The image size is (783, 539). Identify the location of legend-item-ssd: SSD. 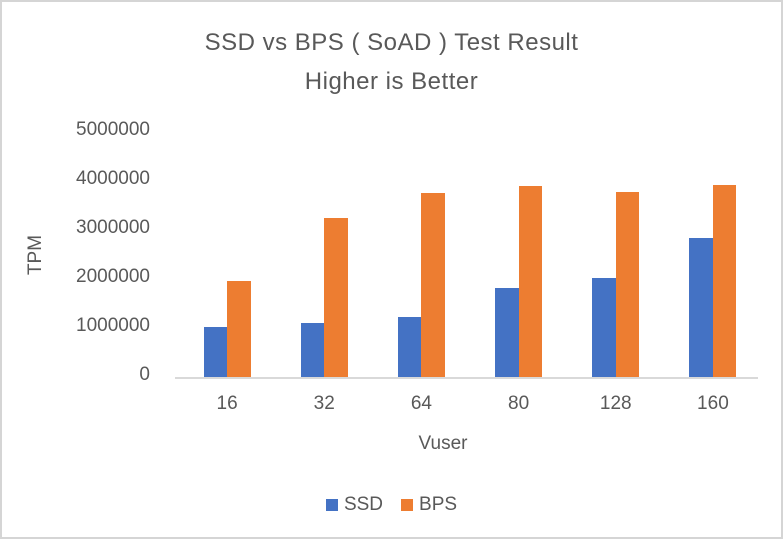
(354, 505).